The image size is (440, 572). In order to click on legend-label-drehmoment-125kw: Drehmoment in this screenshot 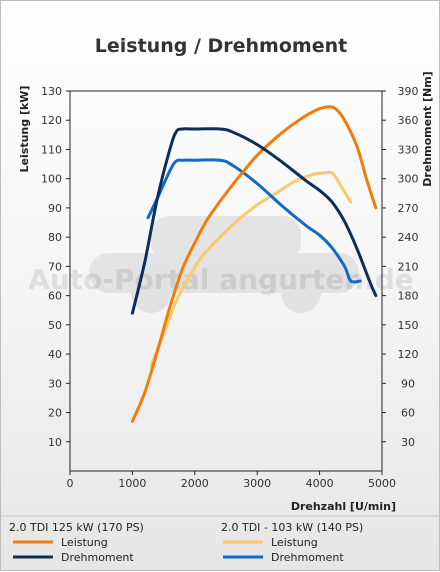, I will do `click(97, 557)`.